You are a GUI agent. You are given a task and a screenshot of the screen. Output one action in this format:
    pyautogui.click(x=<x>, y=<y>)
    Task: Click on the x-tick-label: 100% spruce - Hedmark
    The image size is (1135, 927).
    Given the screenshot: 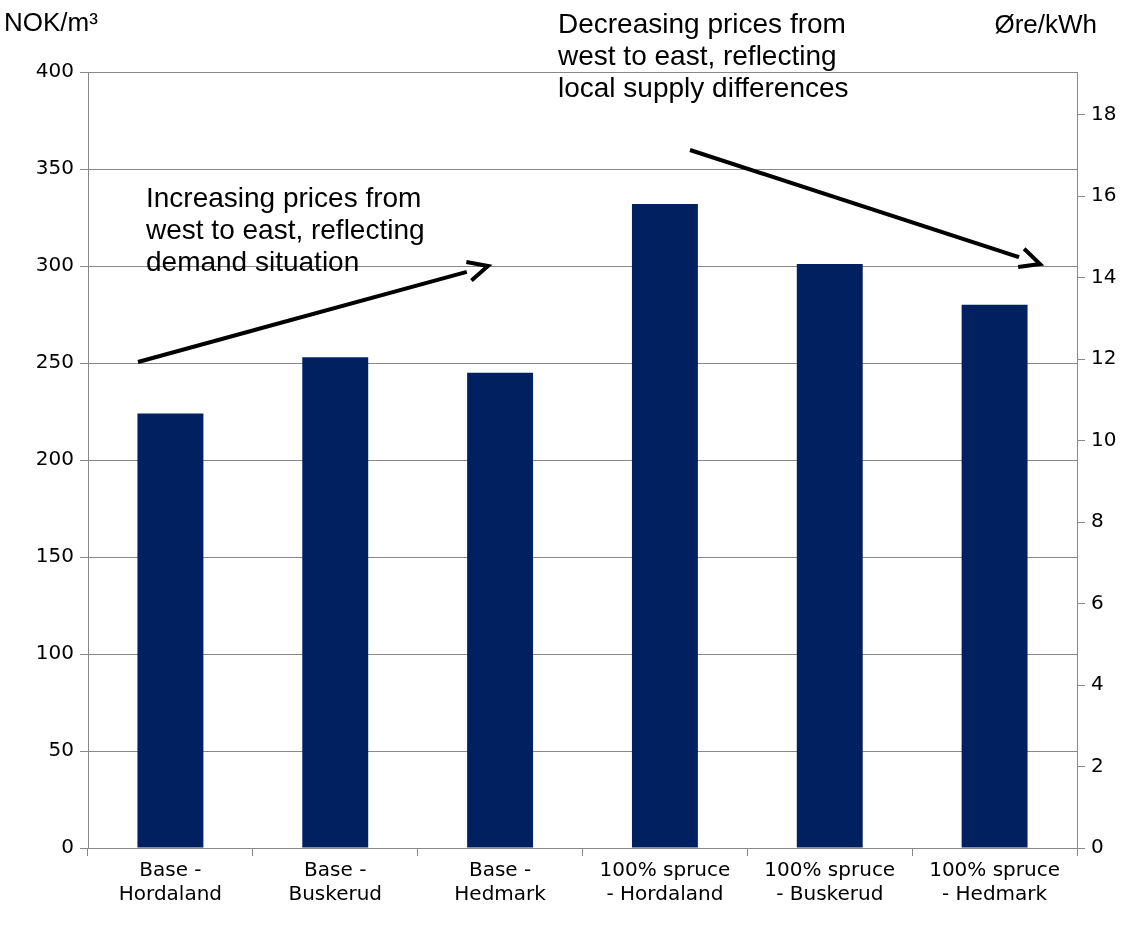 What is the action you would take?
    pyautogui.click(x=995, y=881)
    